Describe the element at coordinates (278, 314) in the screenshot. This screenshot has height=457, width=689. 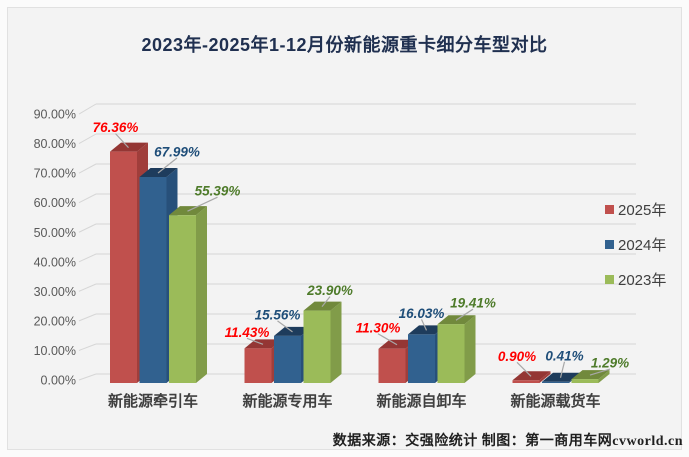
I see `data-label: 15.56%` at that location.